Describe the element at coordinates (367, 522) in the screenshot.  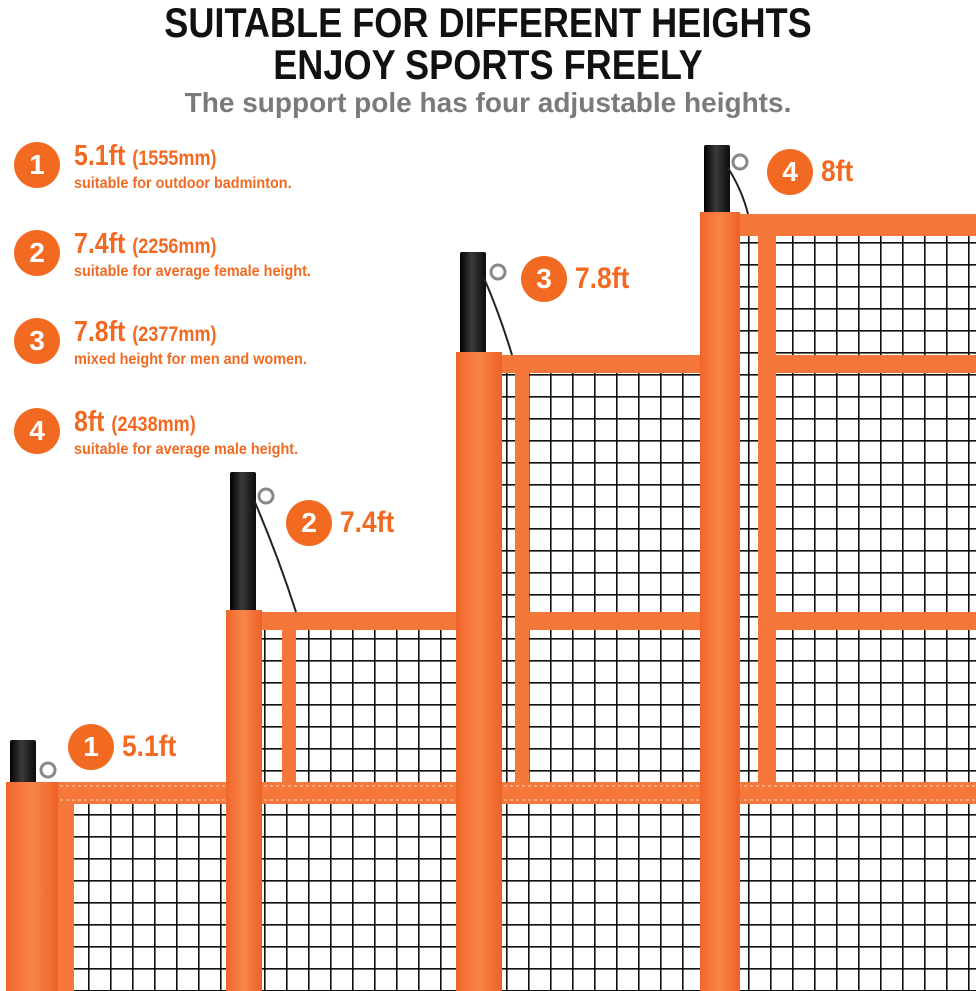
I see `height-tag-label: 7.4ft` at that location.